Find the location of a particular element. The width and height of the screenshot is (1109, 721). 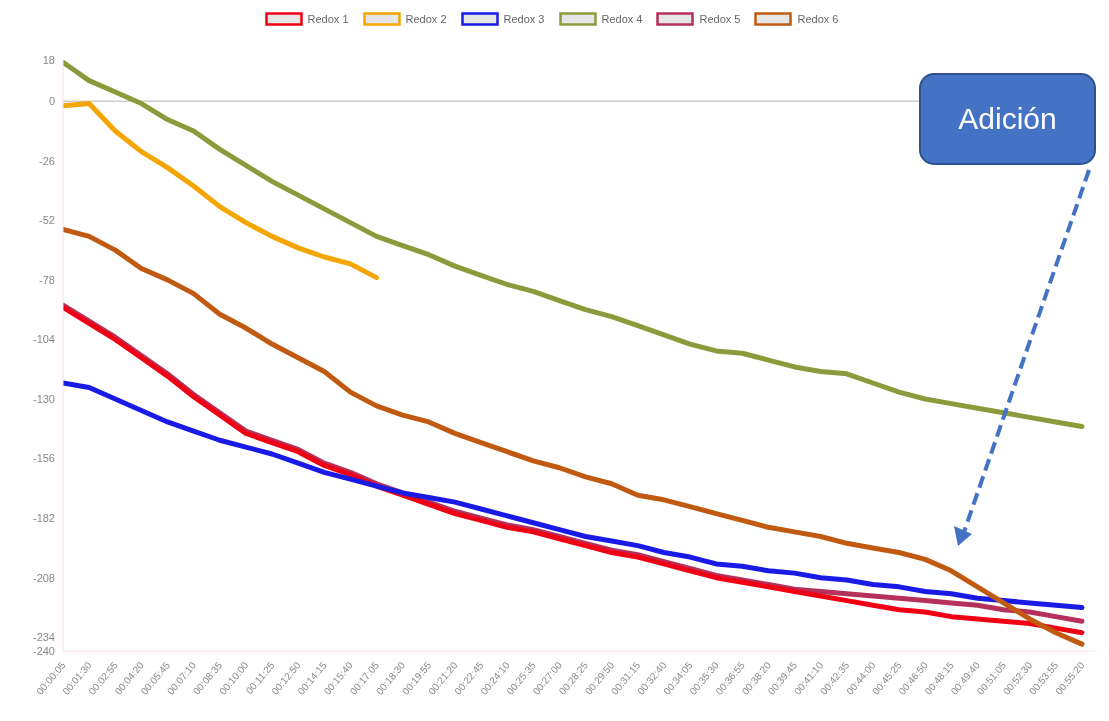

y-tick-label: -240 is located at coordinates (43, 650).